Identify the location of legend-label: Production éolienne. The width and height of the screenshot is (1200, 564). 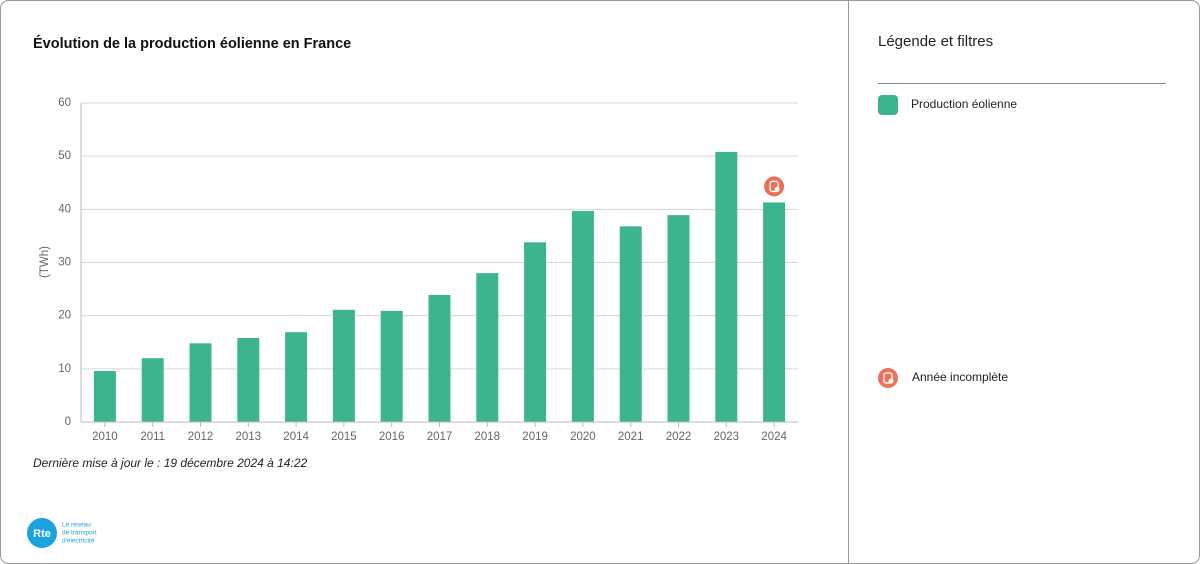
(964, 104).